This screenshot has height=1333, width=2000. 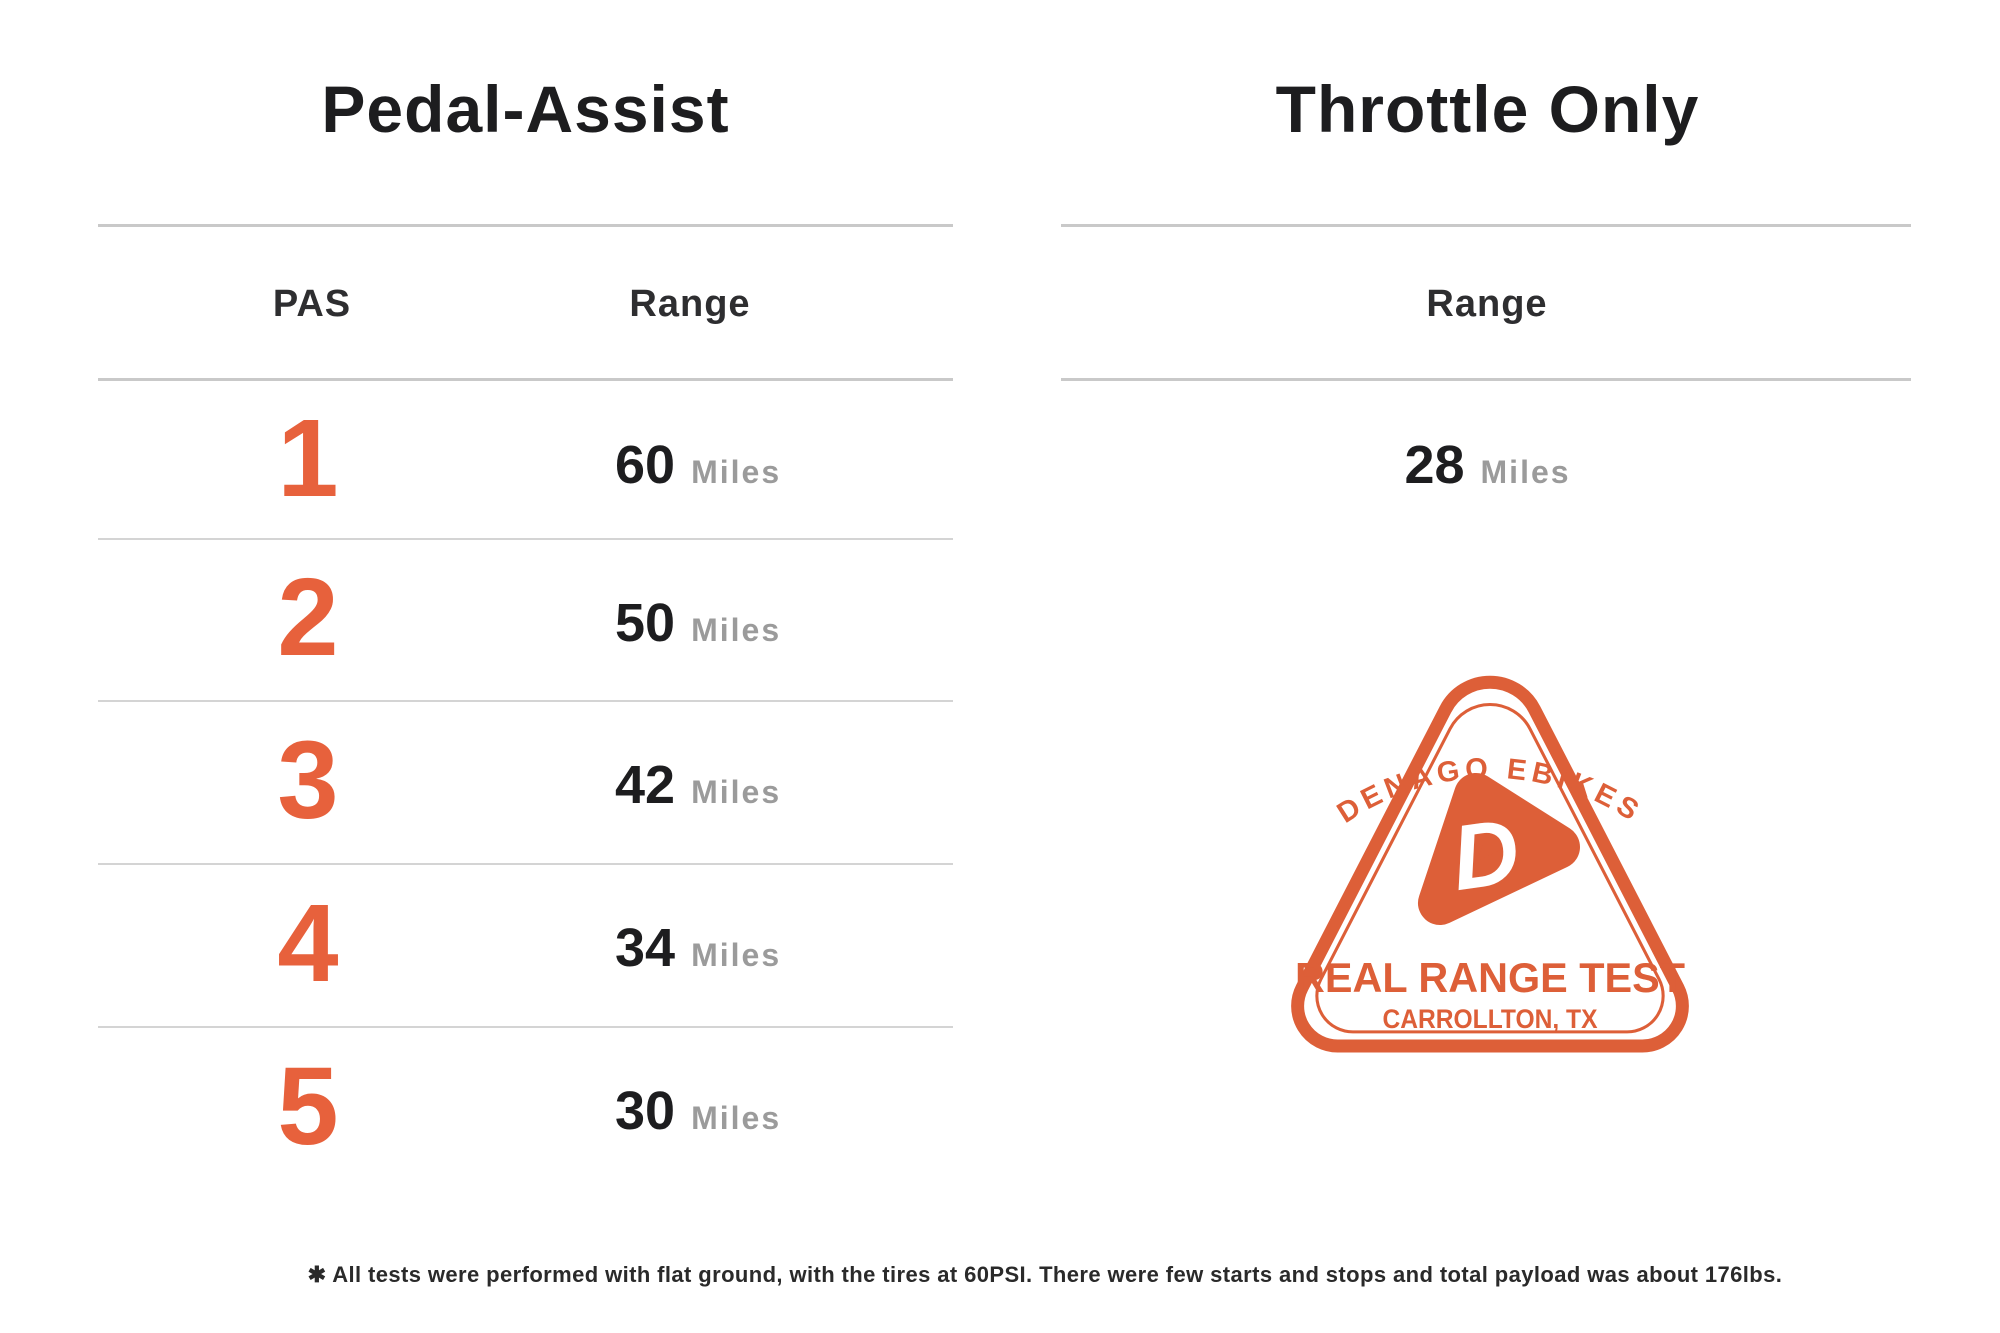 What do you see at coordinates (1487, 109) in the screenshot?
I see `throttle-only-title: Throttle Only` at bounding box center [1487, 109].